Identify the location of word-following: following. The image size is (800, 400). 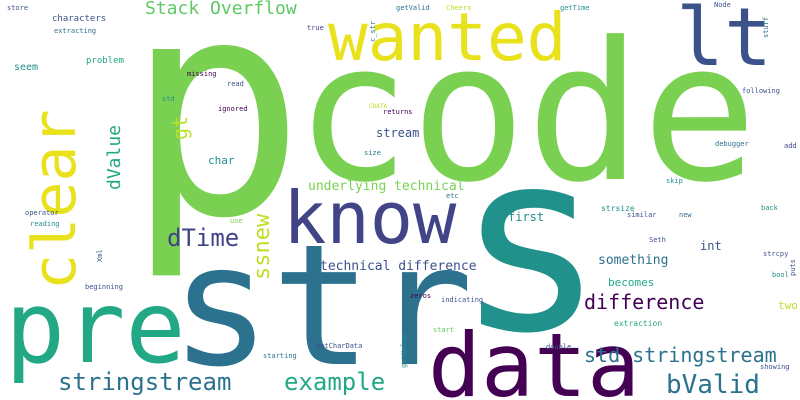
(761, 91).